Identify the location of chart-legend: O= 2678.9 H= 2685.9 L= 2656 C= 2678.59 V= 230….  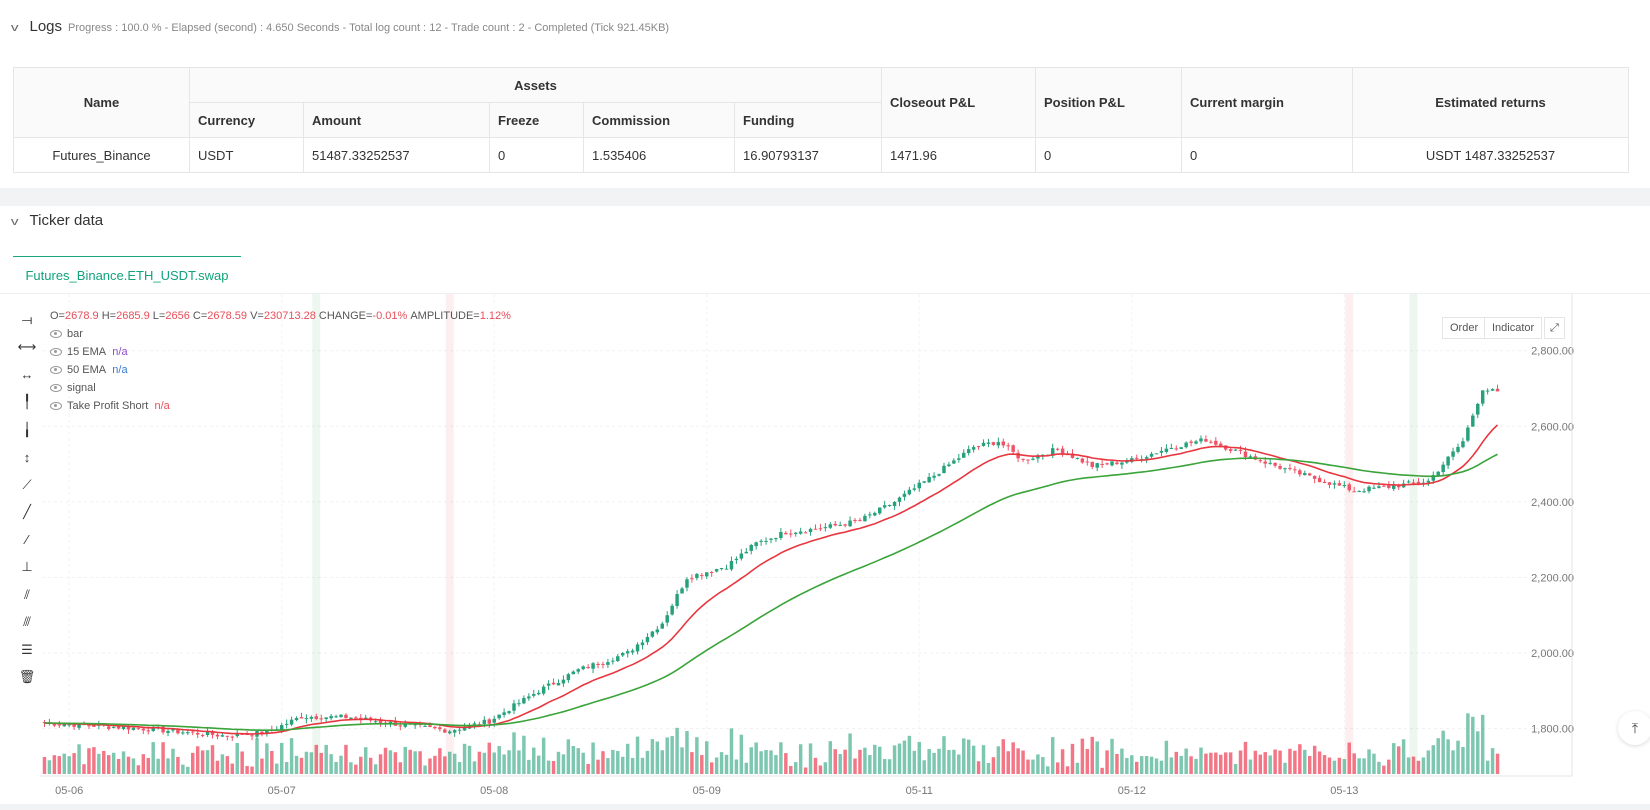
(280, 361).